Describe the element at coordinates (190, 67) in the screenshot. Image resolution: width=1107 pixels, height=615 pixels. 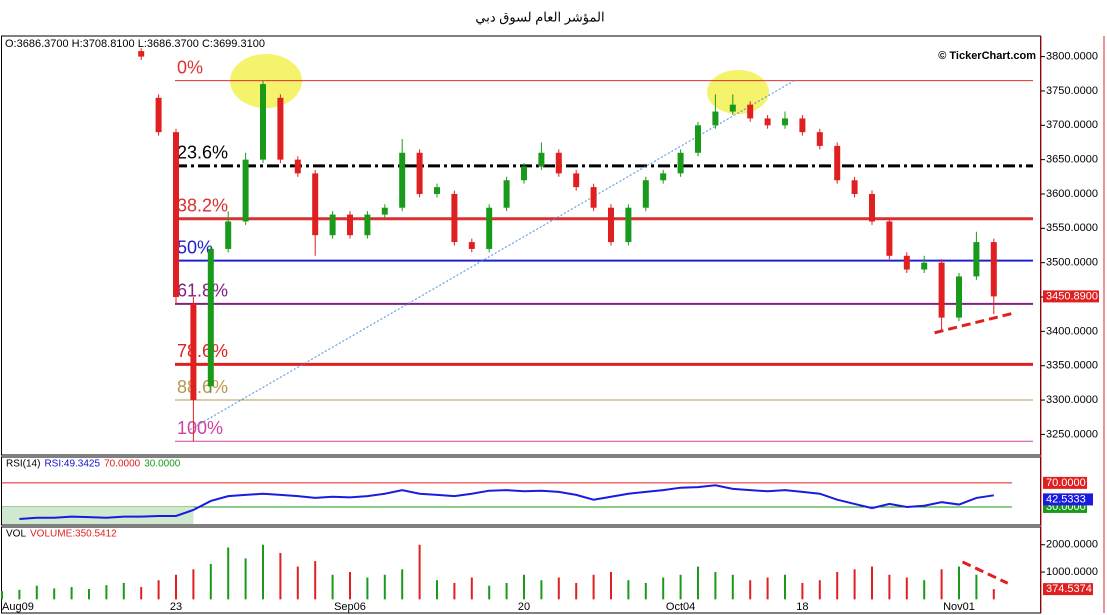
I see `fib-label: 0%` at that location.